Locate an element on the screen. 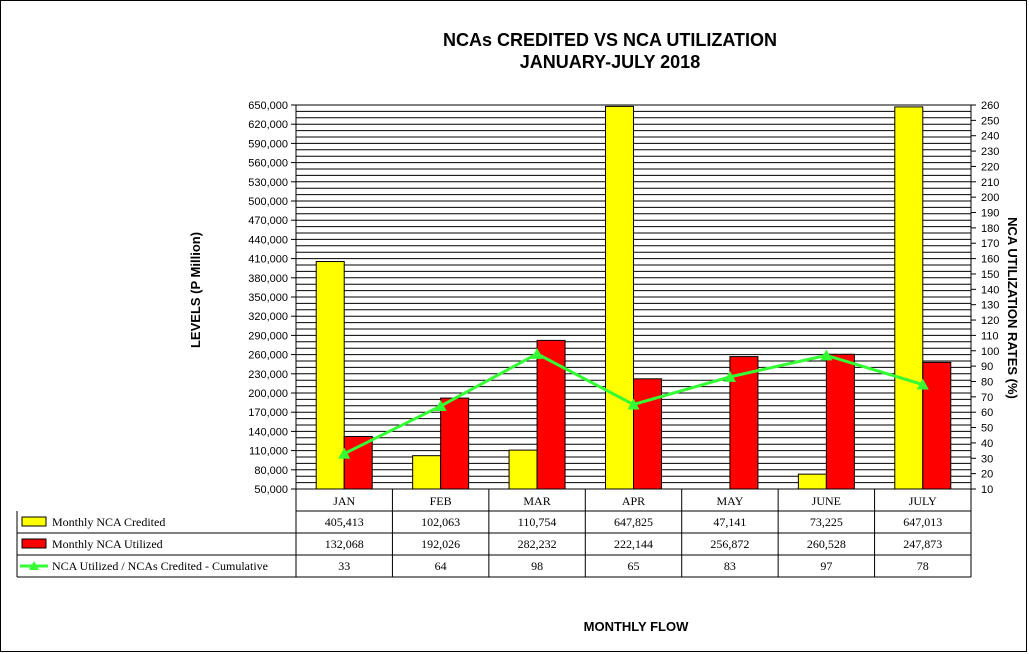  y2-tick-label: 70 is located at coordinates (987, 398).